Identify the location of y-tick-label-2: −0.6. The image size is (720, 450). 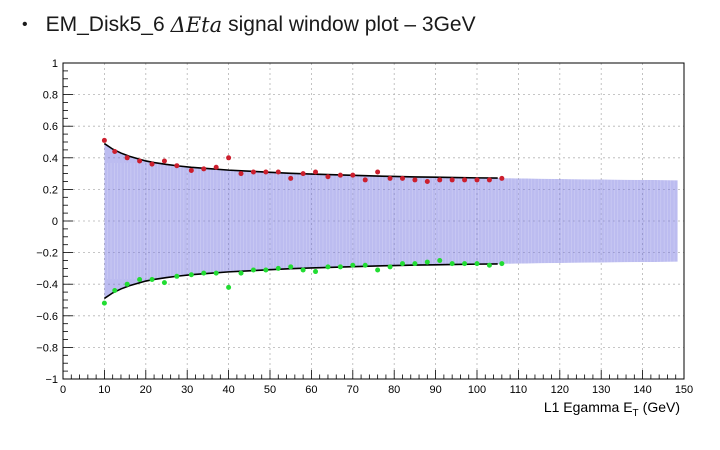
(47, 317).